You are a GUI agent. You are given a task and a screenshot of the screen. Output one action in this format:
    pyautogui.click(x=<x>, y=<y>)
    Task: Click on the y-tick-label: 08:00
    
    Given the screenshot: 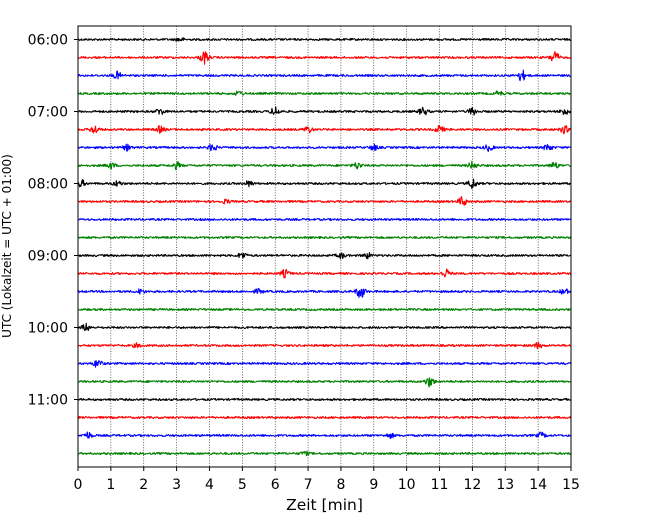 What is the action you would take?
    pyautogui.click(x=48, y=185)
    